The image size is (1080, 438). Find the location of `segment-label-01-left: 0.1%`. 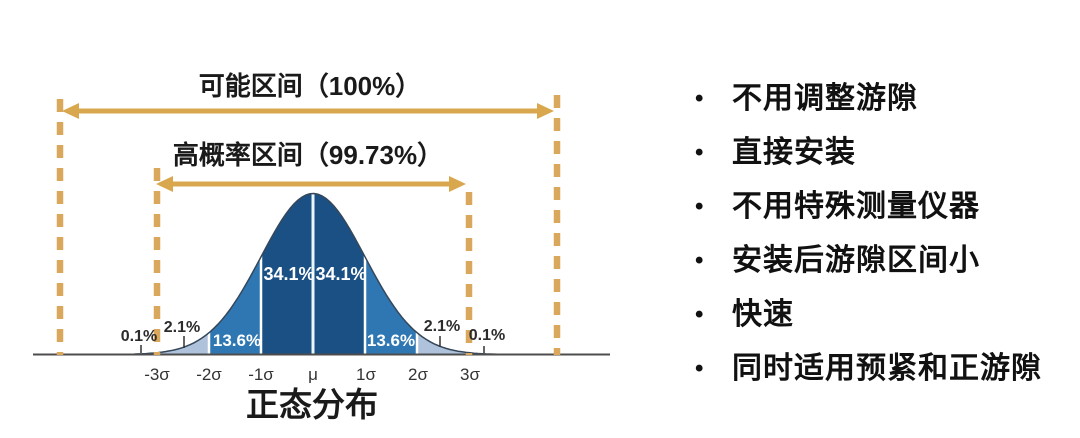

segment-label-01-left: 0.1% is located at coordinates (139, 336).